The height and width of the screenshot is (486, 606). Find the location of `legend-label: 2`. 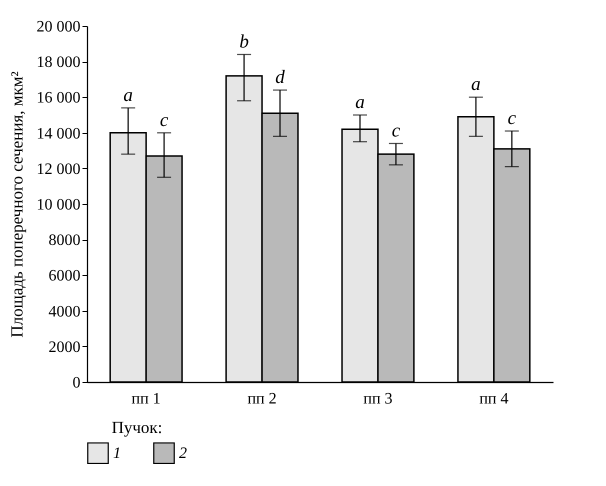

legend-label: 2 is located at coordinates (183, 453).